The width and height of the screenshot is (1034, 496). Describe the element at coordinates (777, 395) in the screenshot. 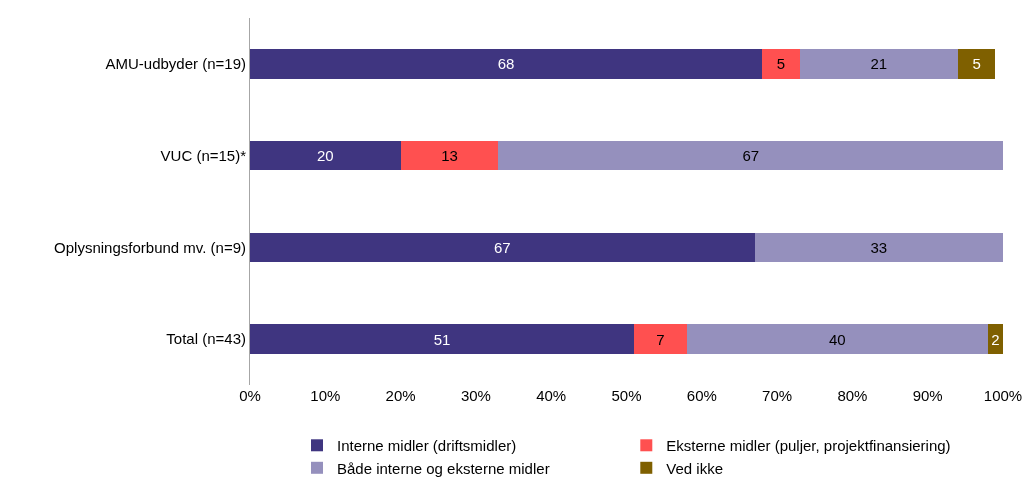

I see `x-tick-label: 70%` at that location.